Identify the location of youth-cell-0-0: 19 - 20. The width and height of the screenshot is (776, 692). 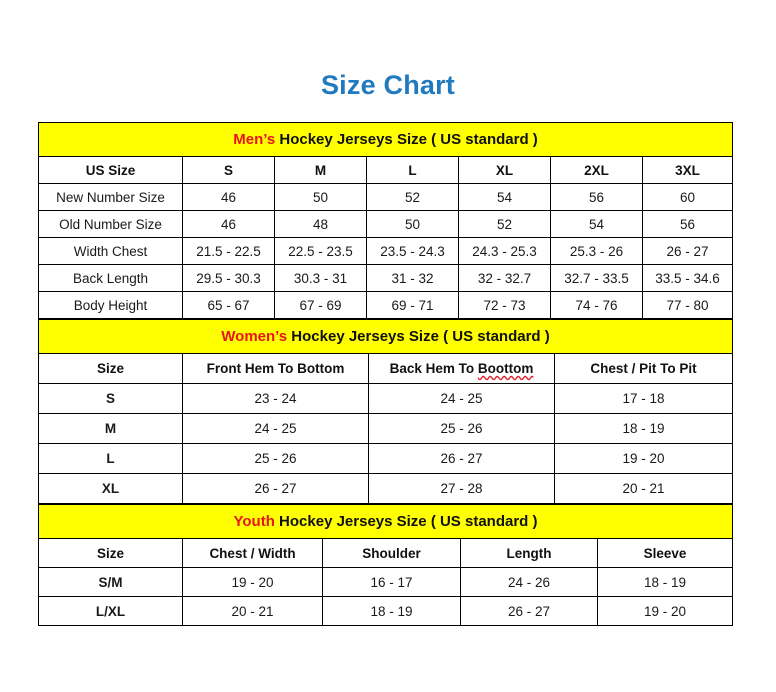
(252, 582).